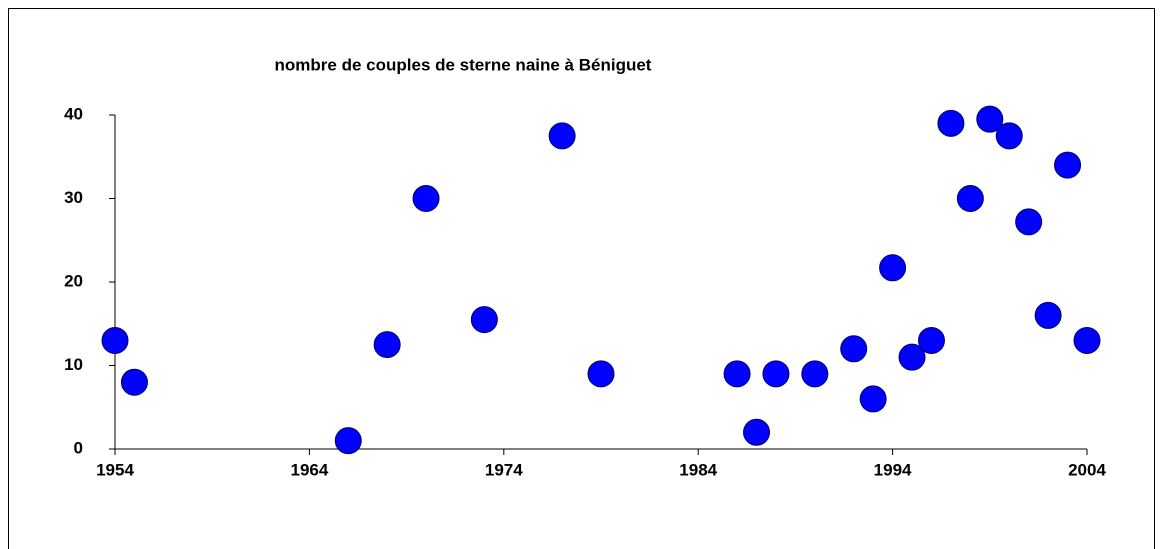 The height and width of the screenshot is (549, 1163). Describe the element at coordinates (73, 113) in the screenshot. I see `y-tick-label: 40` at that location.